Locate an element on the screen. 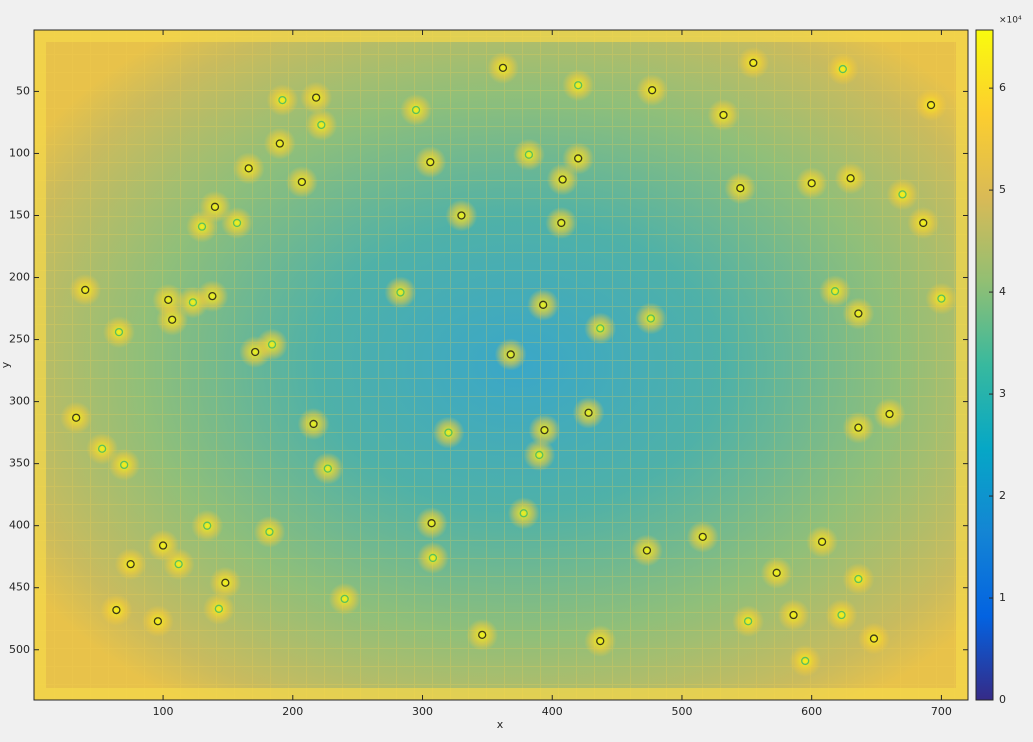 This screenshot has height=742, width=1033. y-tick-label: 350 is located at coordinates (19, 463).